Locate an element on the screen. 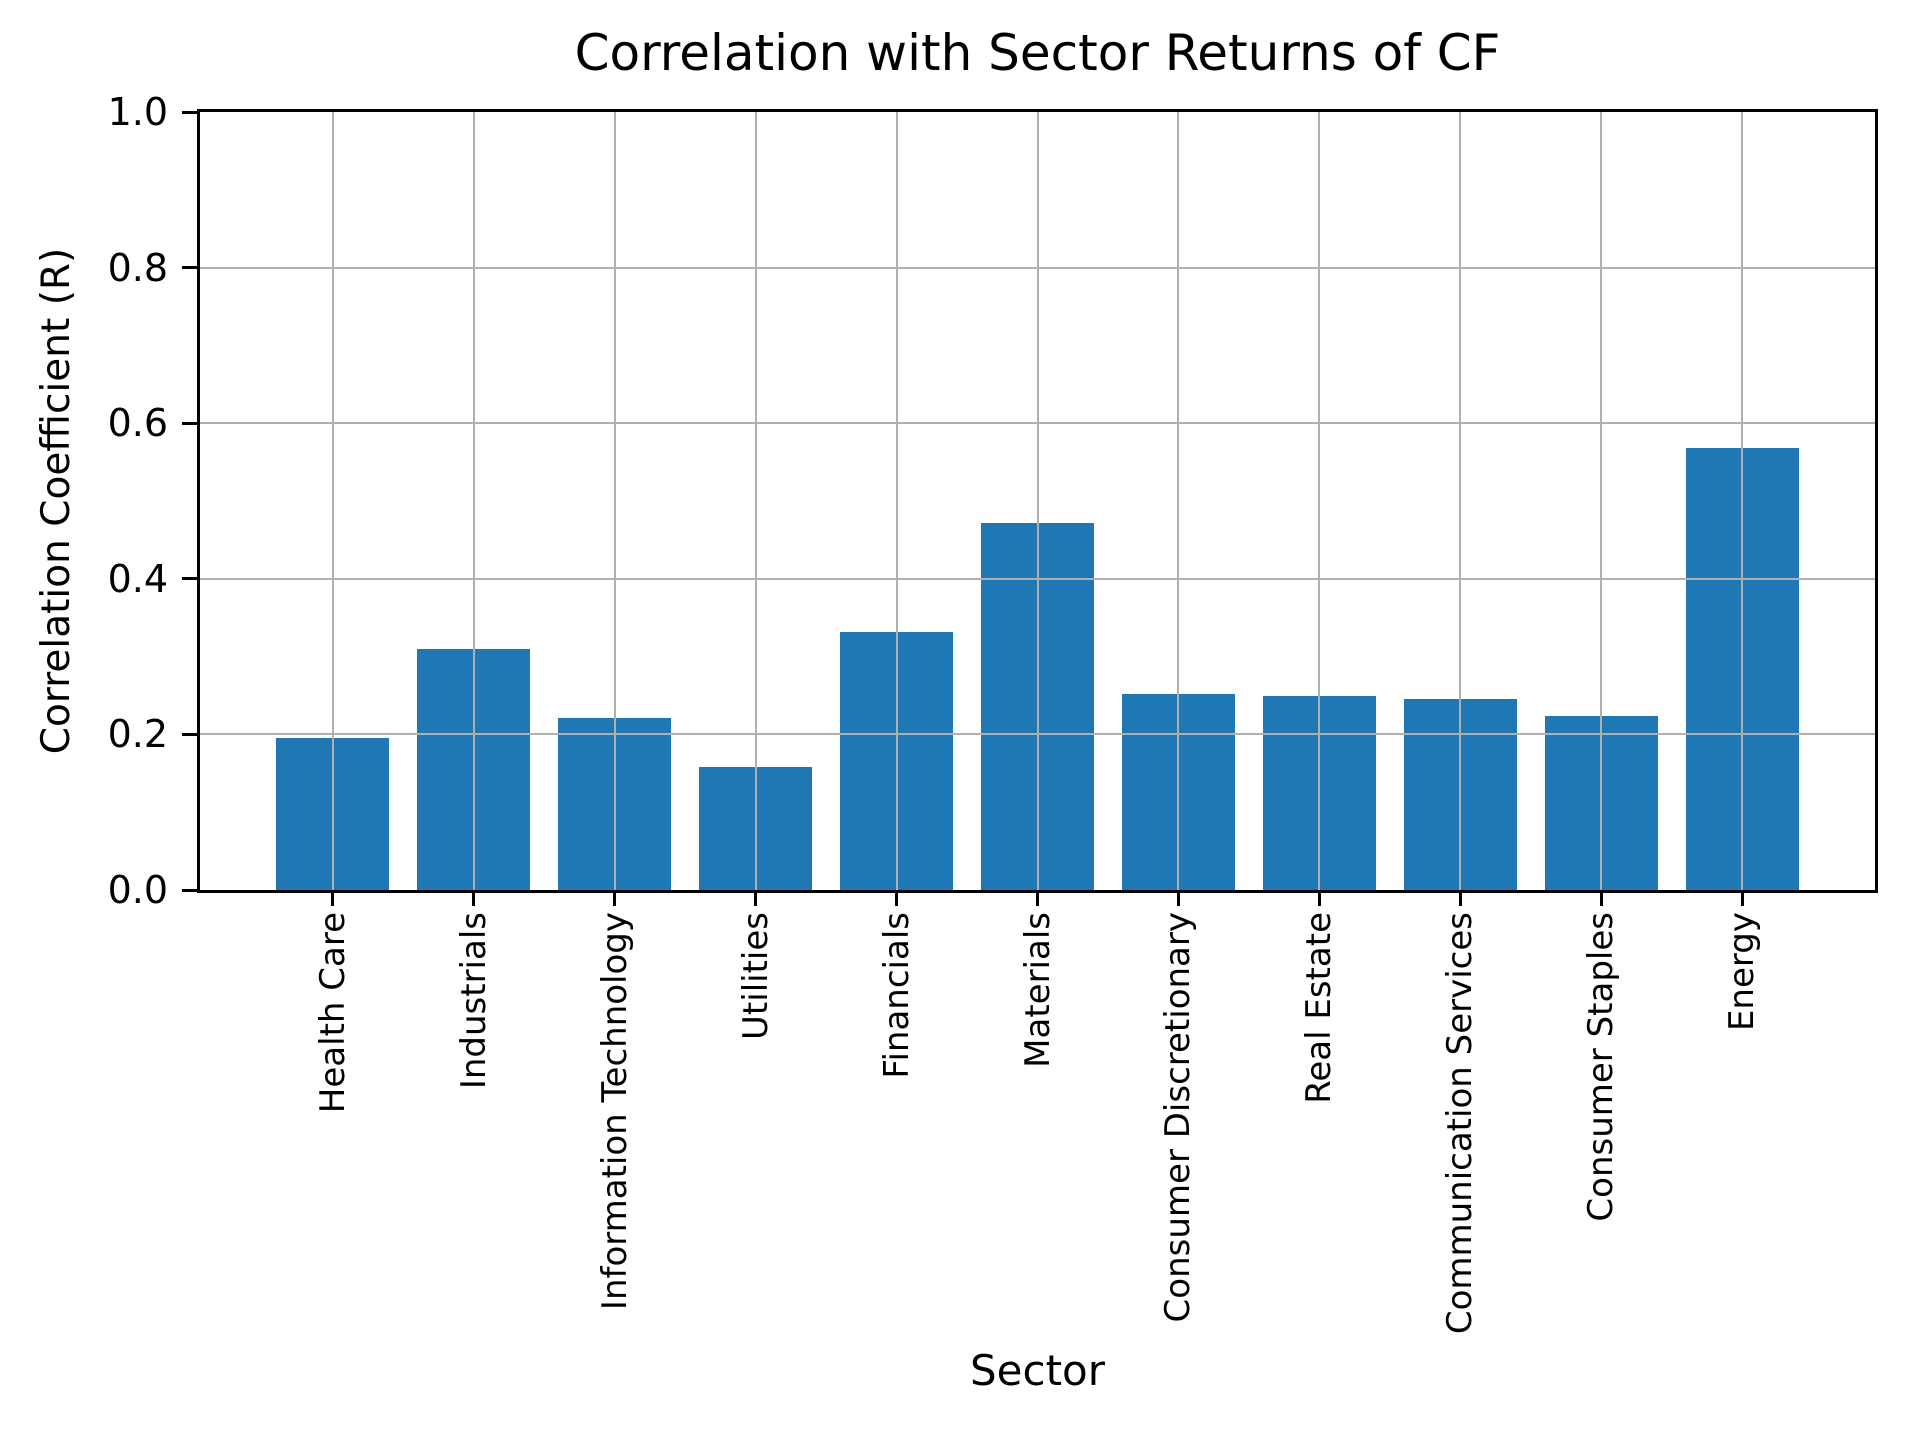  x-tick-label-consumer-staples: Consumer Staples is located at coordinates (1601, 1067).